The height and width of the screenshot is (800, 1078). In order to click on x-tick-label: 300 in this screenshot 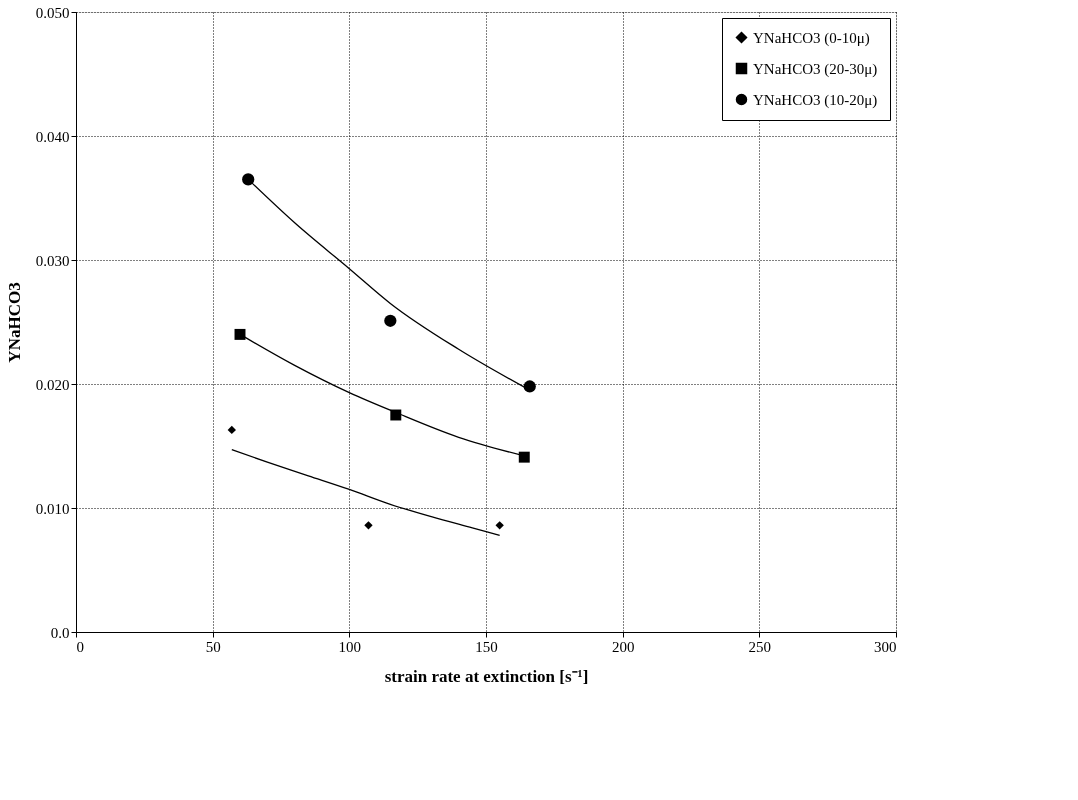, I will do `click(885, 646)`.